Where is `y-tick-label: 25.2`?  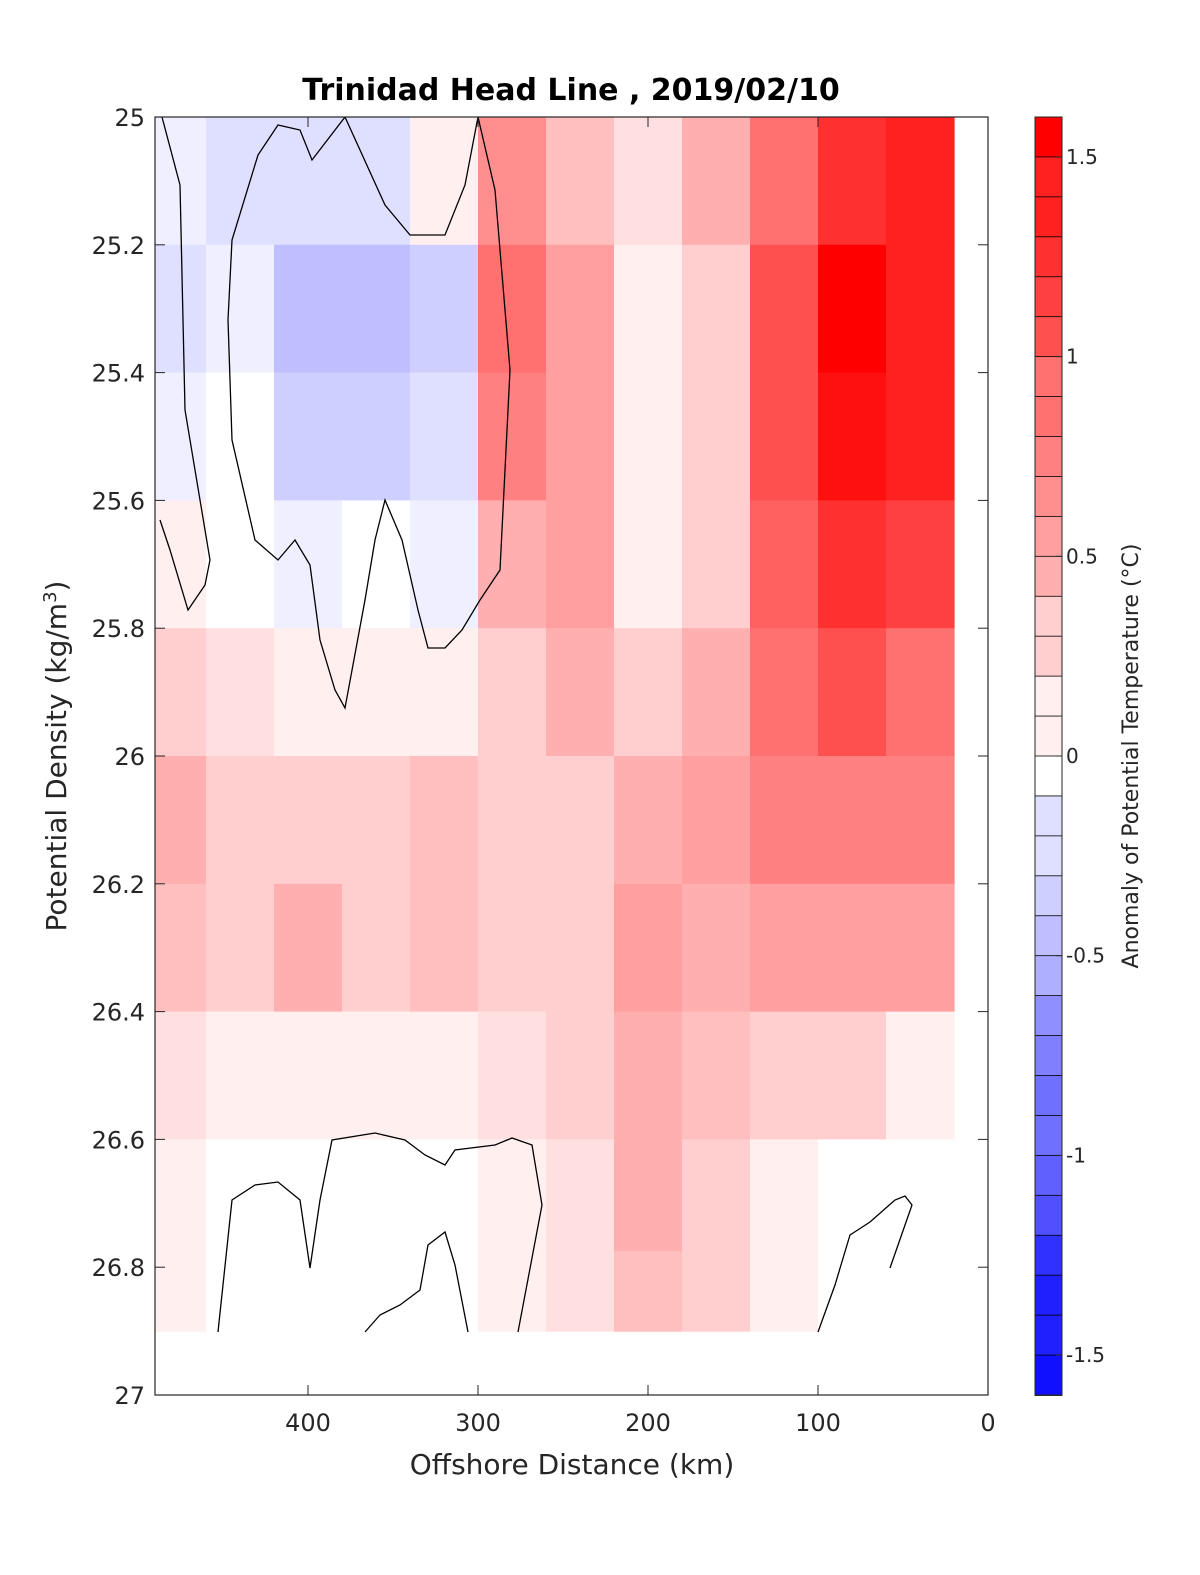 y-tick-label: 25.2 is located at coordinates (118, 246).